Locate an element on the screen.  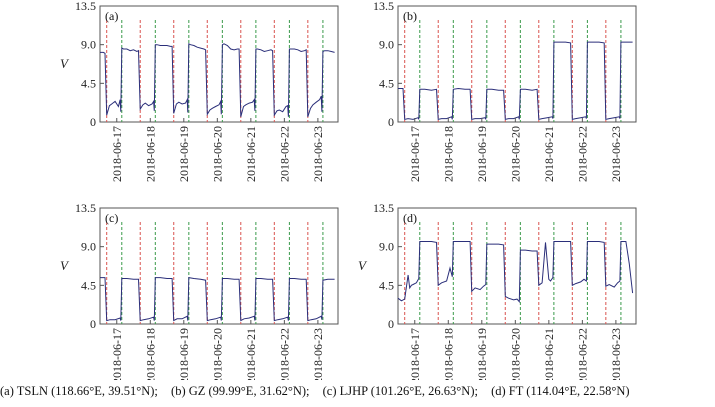
caption-b: (b) GZ (99.99°E, 31.62°N); is located at coordinates (240, 391).